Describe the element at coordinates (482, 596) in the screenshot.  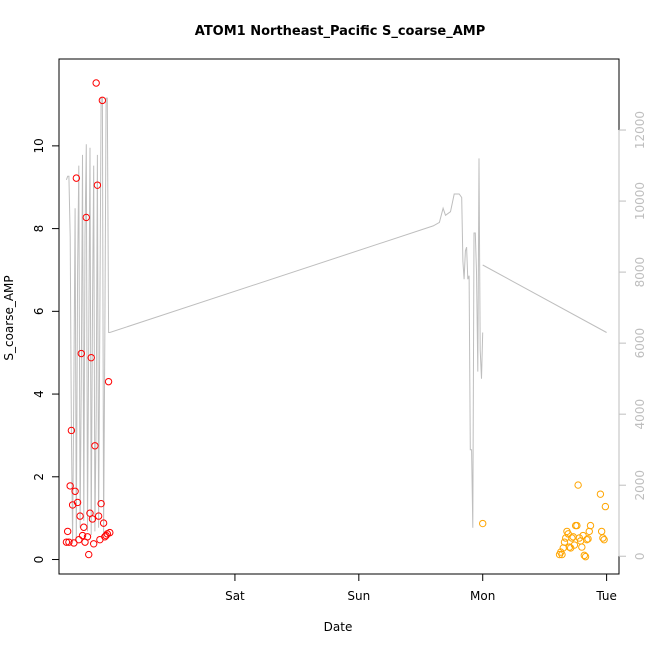
I see `x-tick-label: Mon` at that location.